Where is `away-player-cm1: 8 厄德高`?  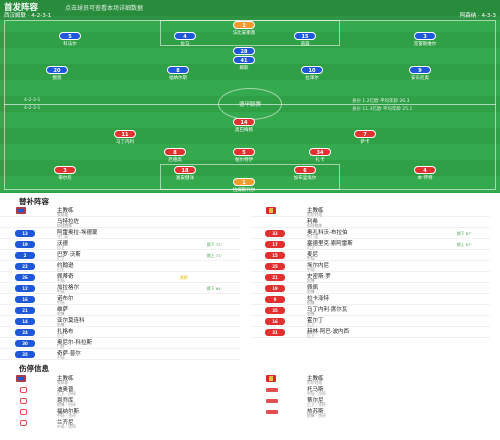 away-player-cm1: 8 厄德高 is located at coordinates (175, 155).